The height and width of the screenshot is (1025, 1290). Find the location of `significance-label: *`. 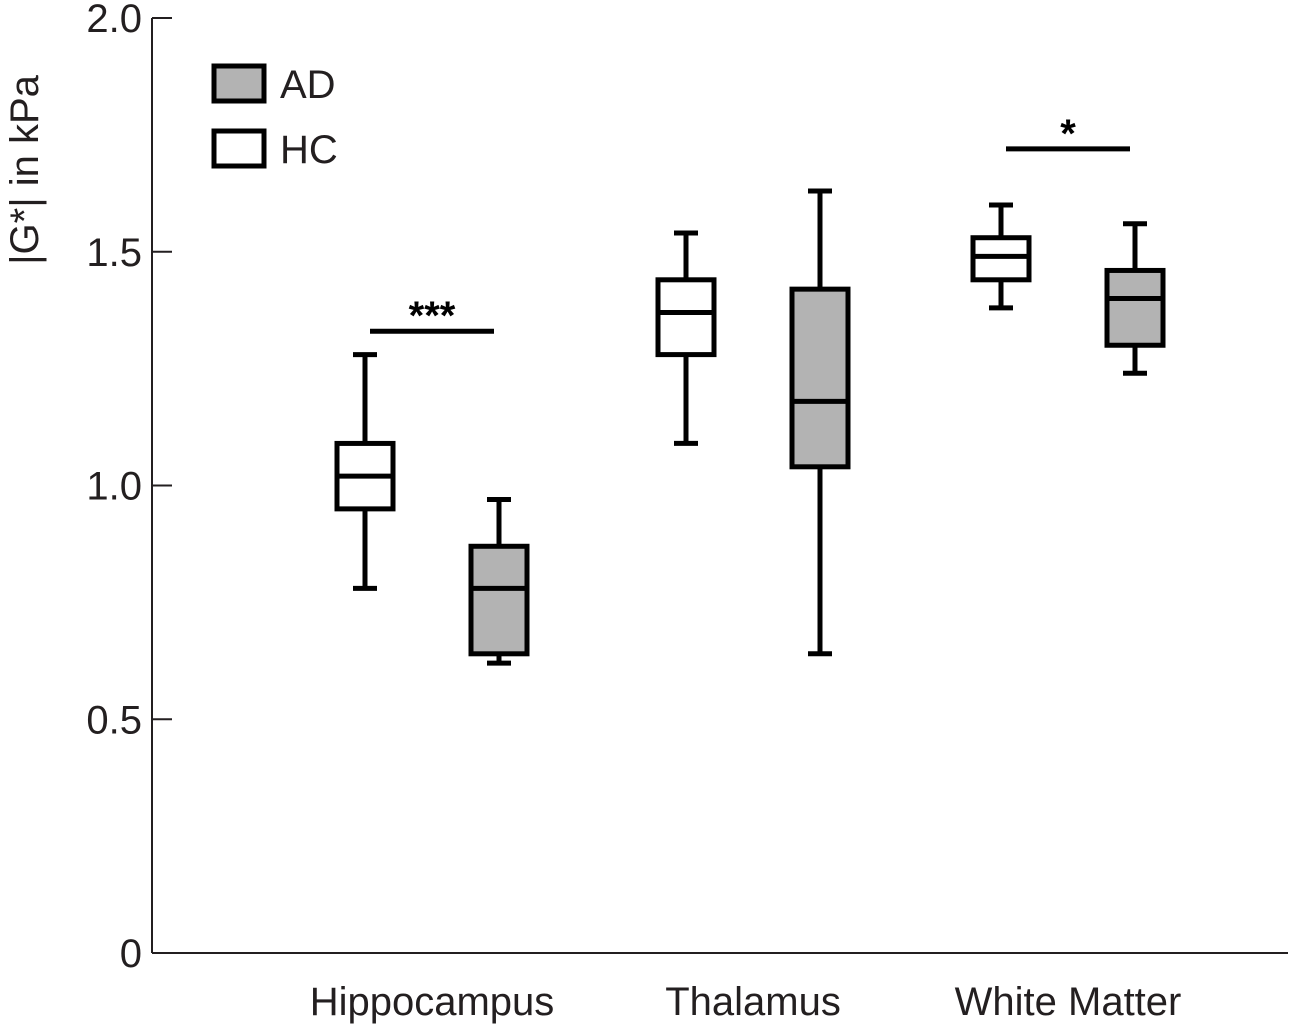

significance-label: * is located at coordinates (1068, 134).